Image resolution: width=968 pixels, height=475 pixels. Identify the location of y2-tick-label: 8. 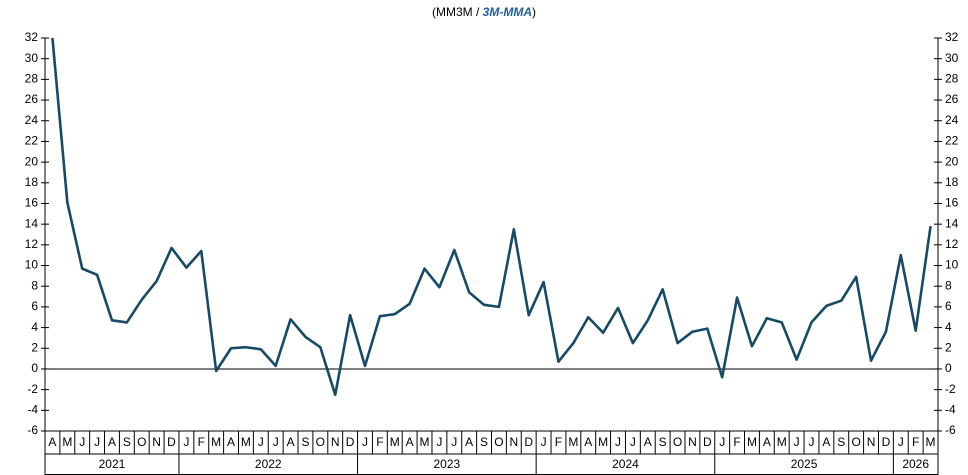
(948, 285).